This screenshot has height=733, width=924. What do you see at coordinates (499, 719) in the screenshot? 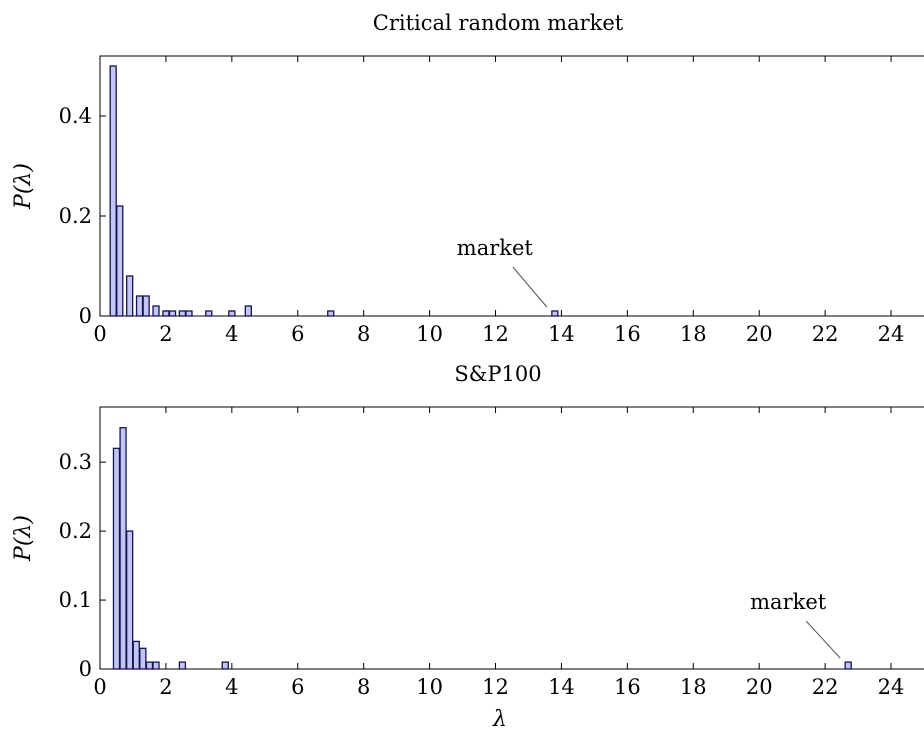
I see `x-axis-label: λ` at bounding box center [499, 719].